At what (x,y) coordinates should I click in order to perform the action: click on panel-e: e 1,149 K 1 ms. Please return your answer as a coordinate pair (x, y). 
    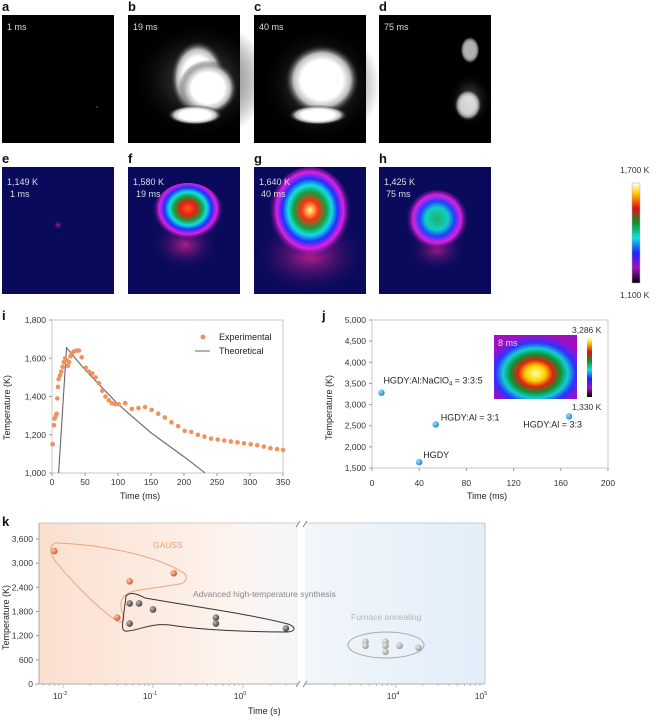
    Looking at the image, I should click on (58, 222).